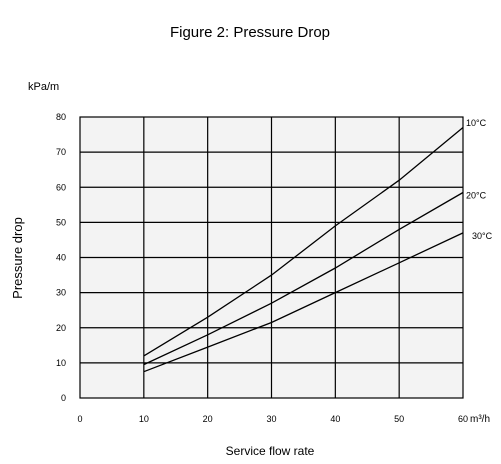 This screenshot has width=501, height=464. I want to click on y-tick-label: 40, so click(61, 258).